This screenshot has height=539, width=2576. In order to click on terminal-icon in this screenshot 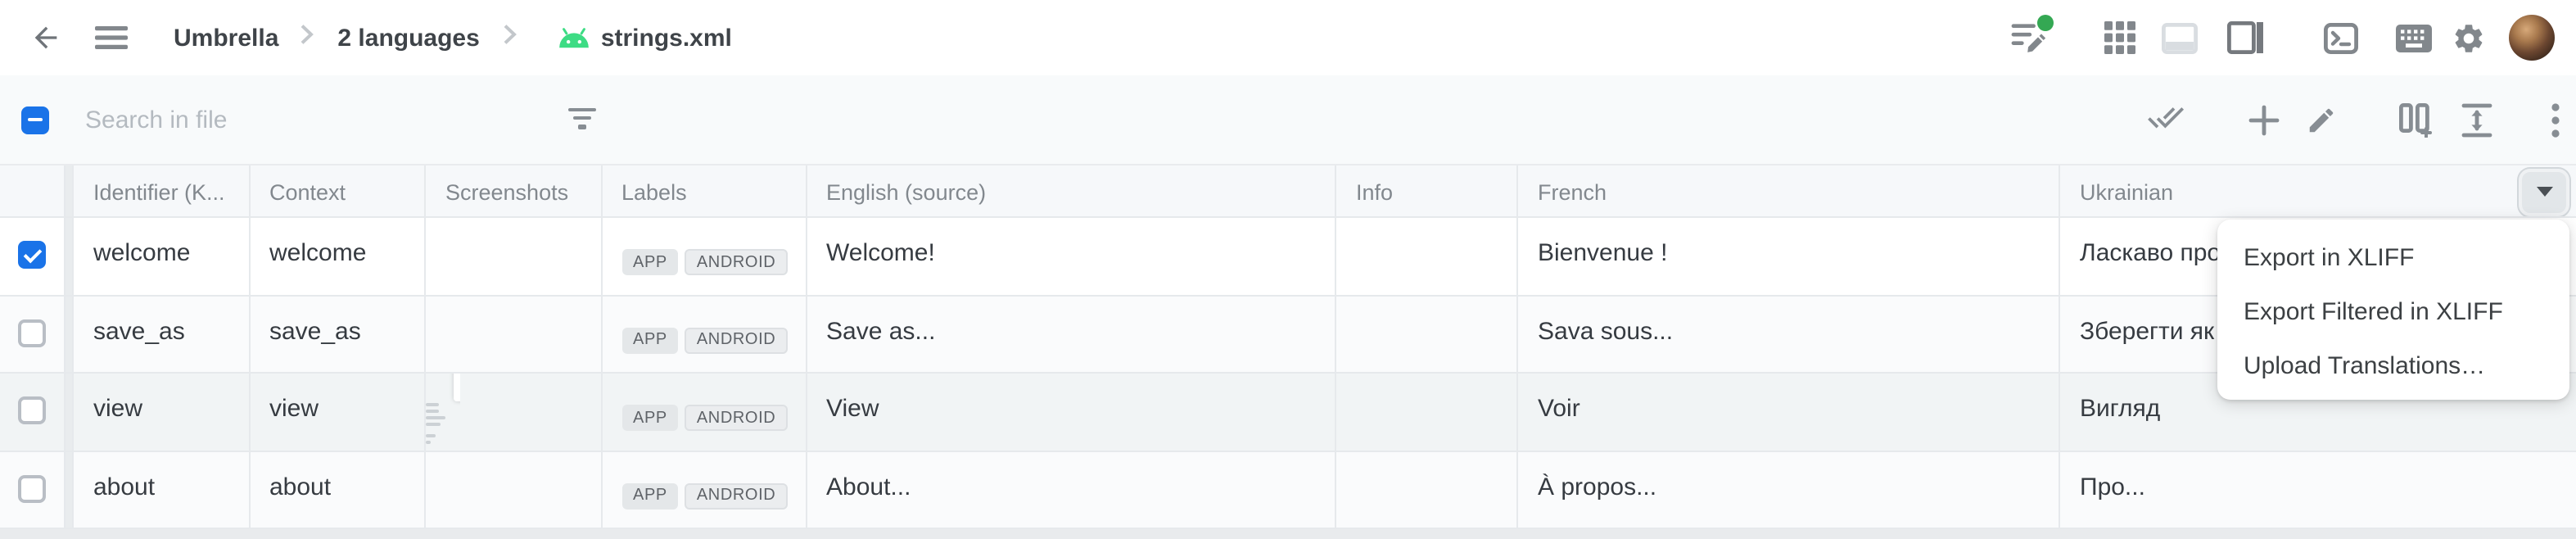, I will do `click(2341, 37)`.